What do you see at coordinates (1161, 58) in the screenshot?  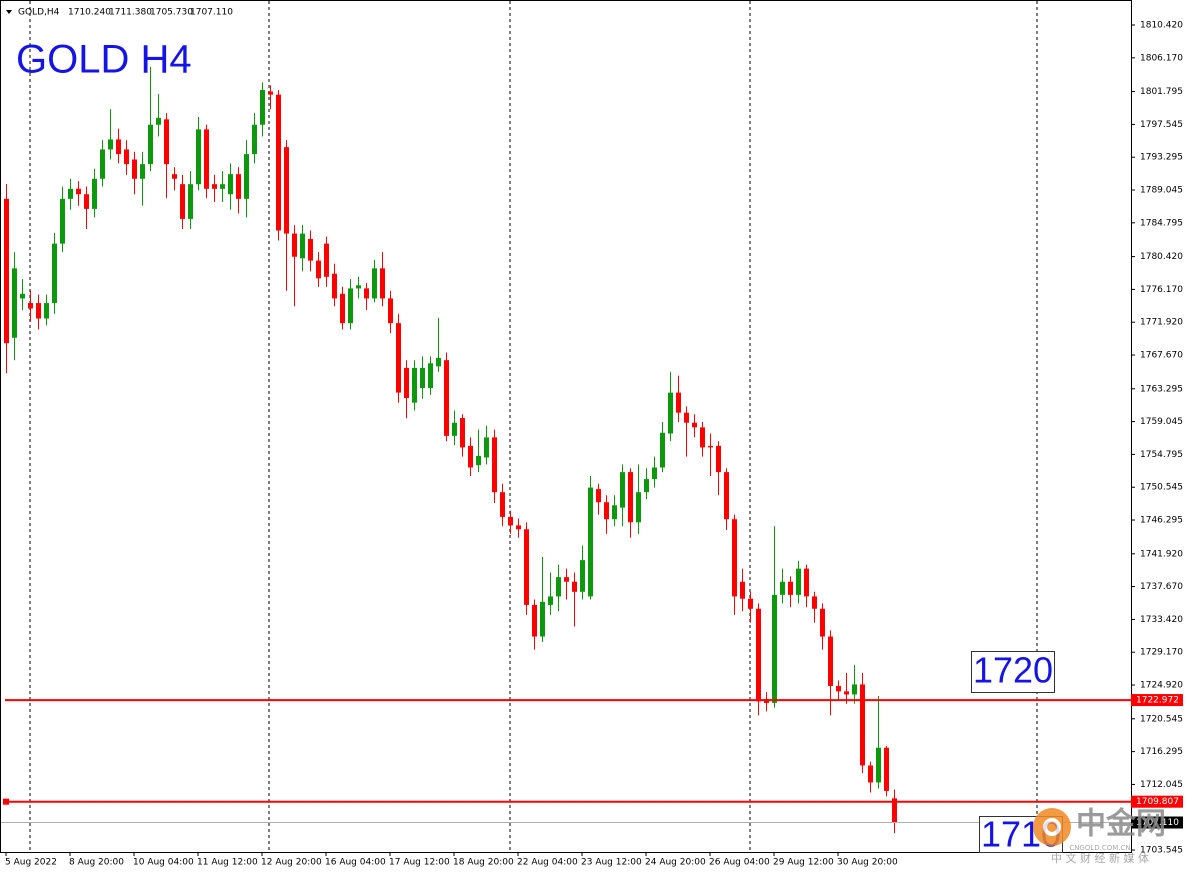 I see `y-tick-label: 1806.170` at bounding box center [1161, 58].